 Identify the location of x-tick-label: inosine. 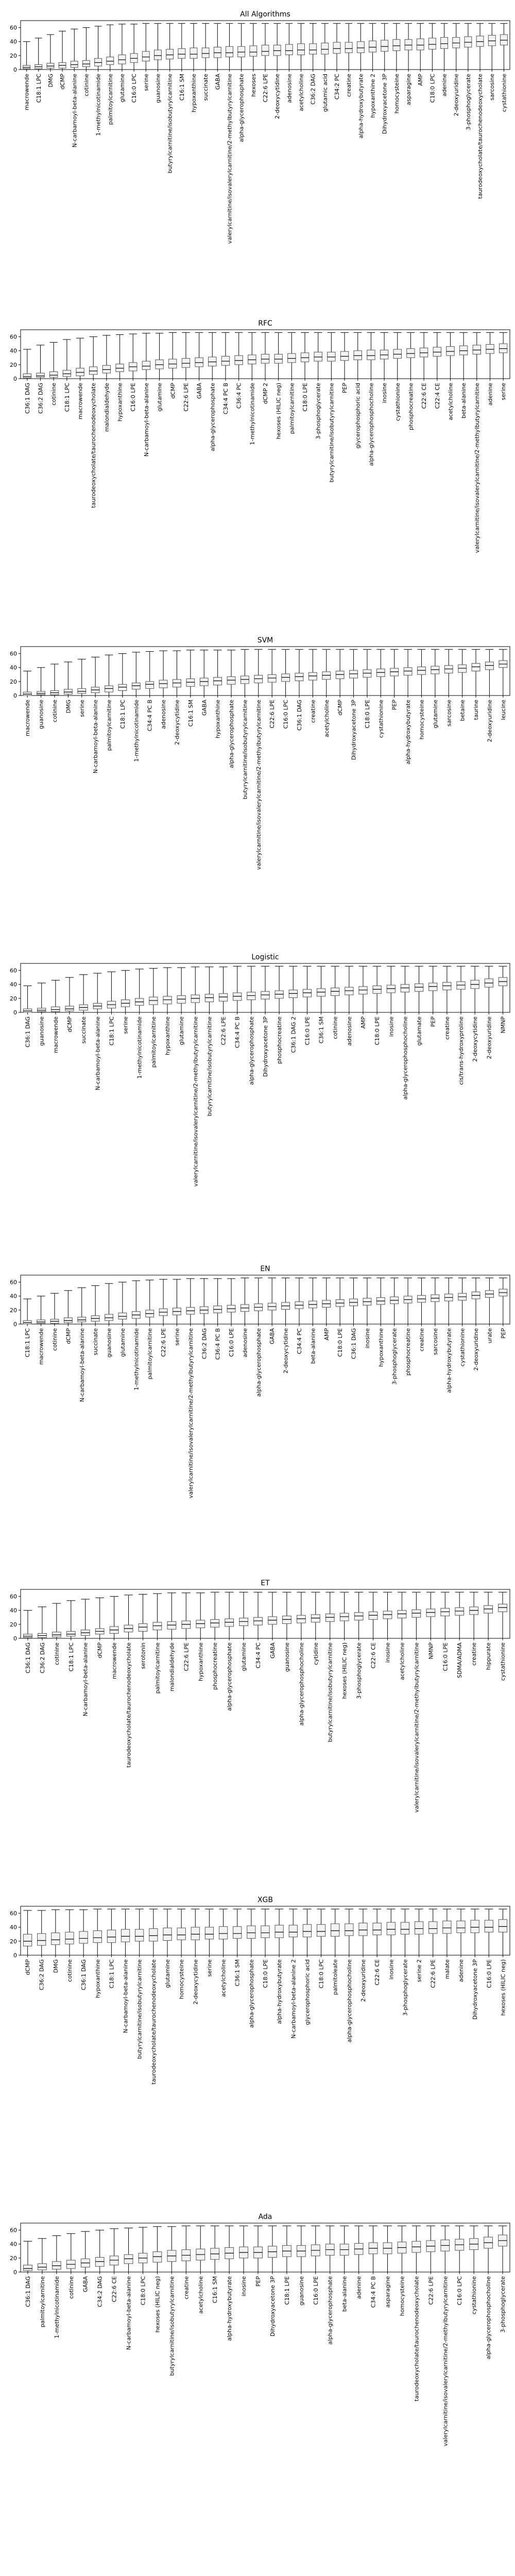
(367, 1338).